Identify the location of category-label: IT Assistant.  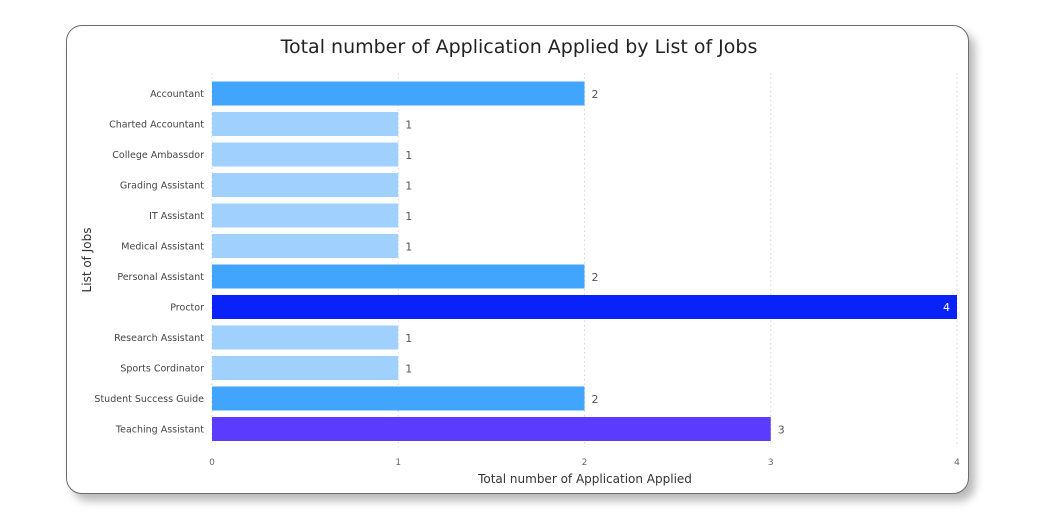
(176, 216).